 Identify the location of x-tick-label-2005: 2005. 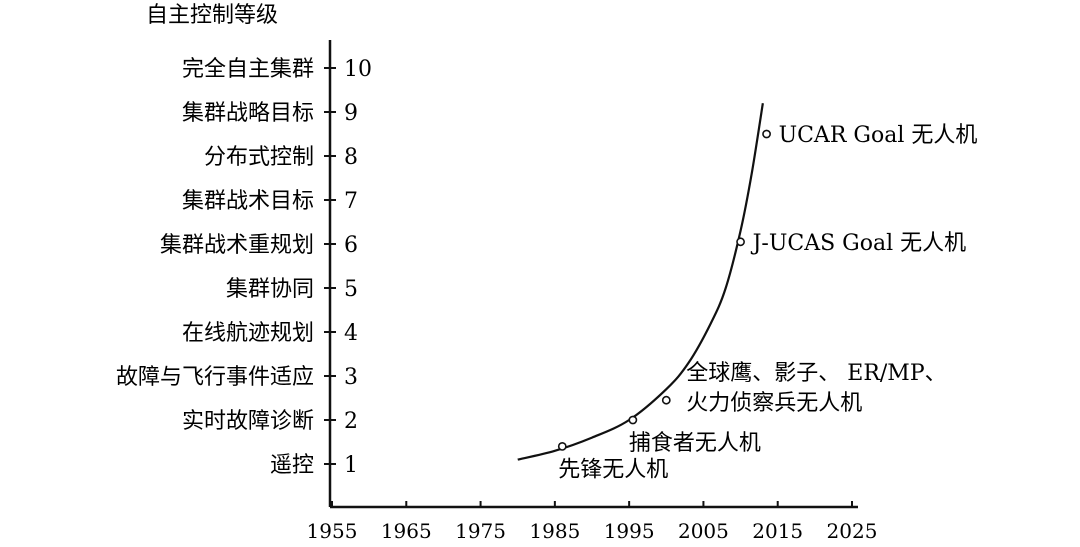
(703, 531).